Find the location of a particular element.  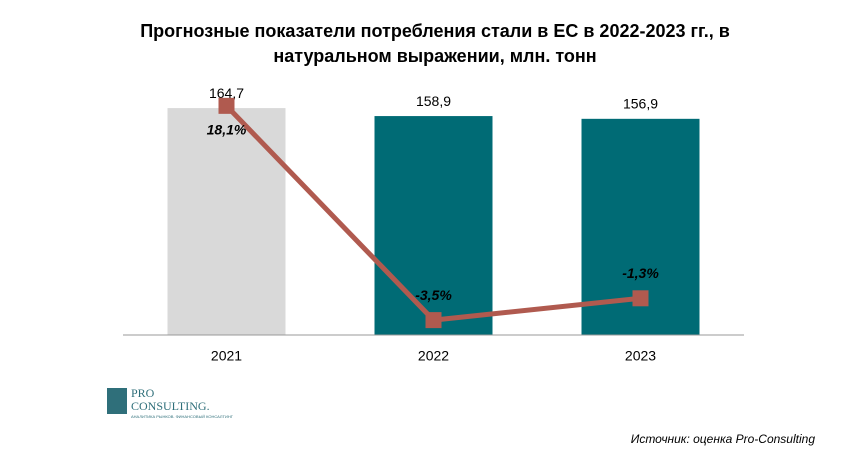

bar-label: 158,9 is located at coordinates (433, 101).